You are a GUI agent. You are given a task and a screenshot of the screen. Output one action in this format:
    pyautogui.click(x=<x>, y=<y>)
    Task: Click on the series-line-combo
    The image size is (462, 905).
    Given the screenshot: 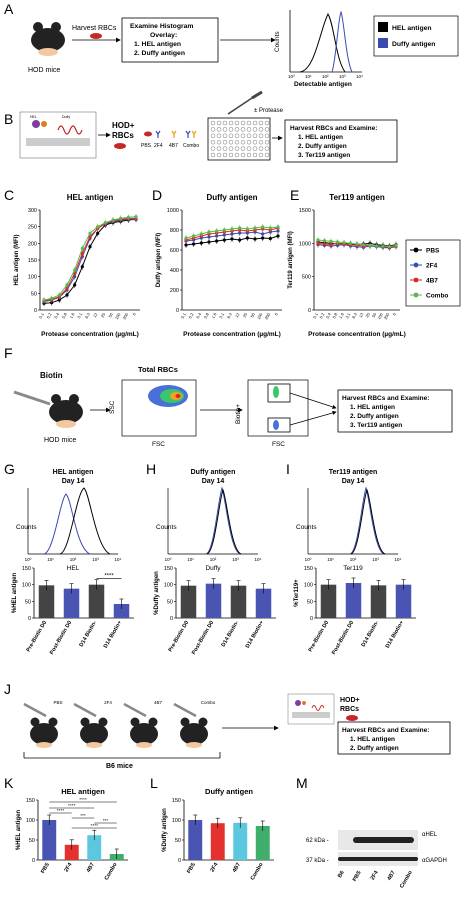 What is the action you would take?
    pyautogui.click(x=90, y=258)
    